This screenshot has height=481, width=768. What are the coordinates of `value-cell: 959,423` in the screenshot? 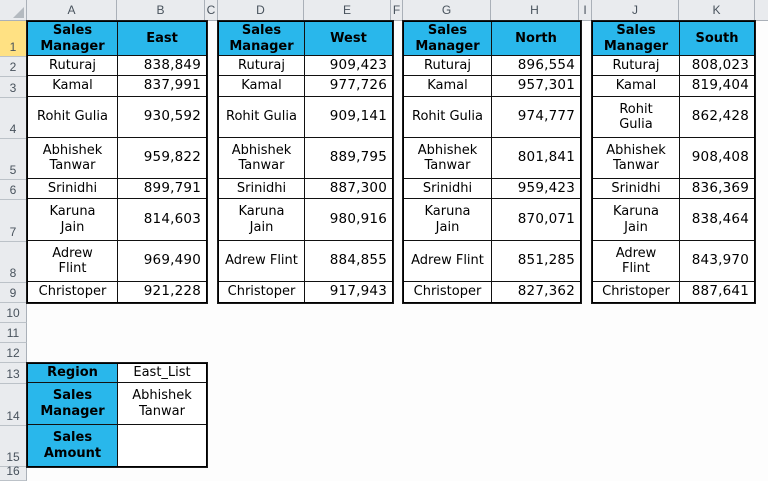 It's located at (536, 189).